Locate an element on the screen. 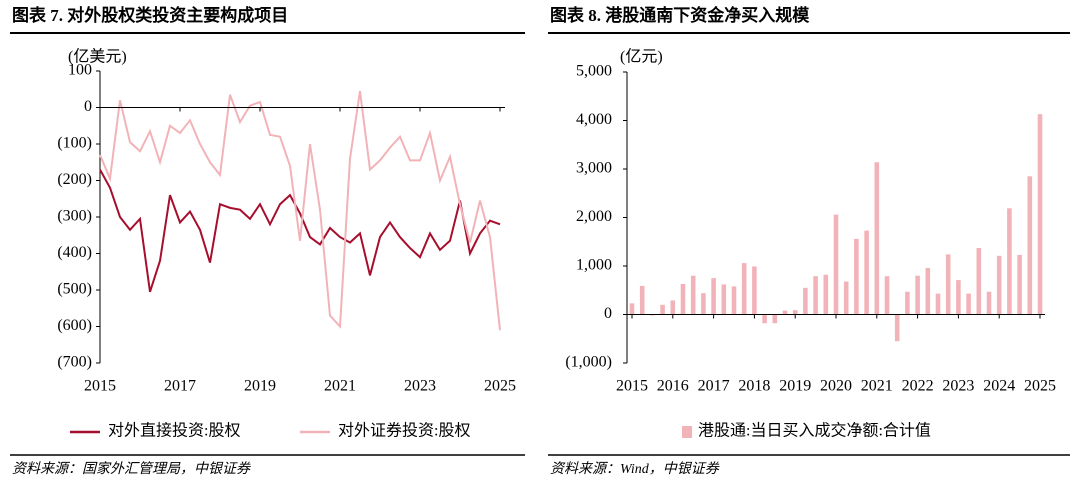 The height and width of the screenshot is (485, 1080). x-tick-label: 2016 is located at coordinates (673, 386).